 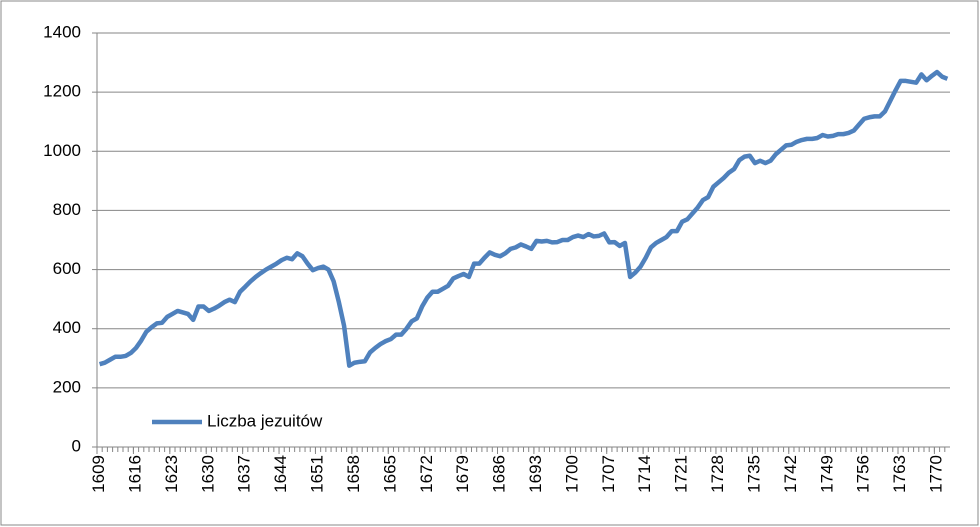 I want to click on x-tick-label: 1679, so click(x=462, y=474).